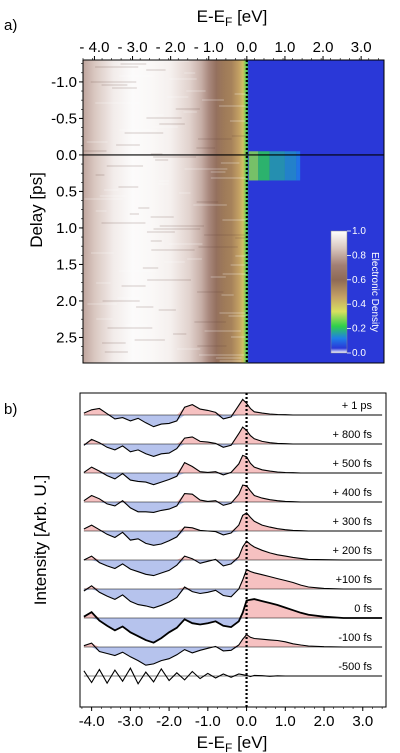 This screenshot has width=400, height=753. What do you see at coordinates (66, 264) in the screenshot?
I see `y-tick-label: 1.5` at bounding box center [66, 264].